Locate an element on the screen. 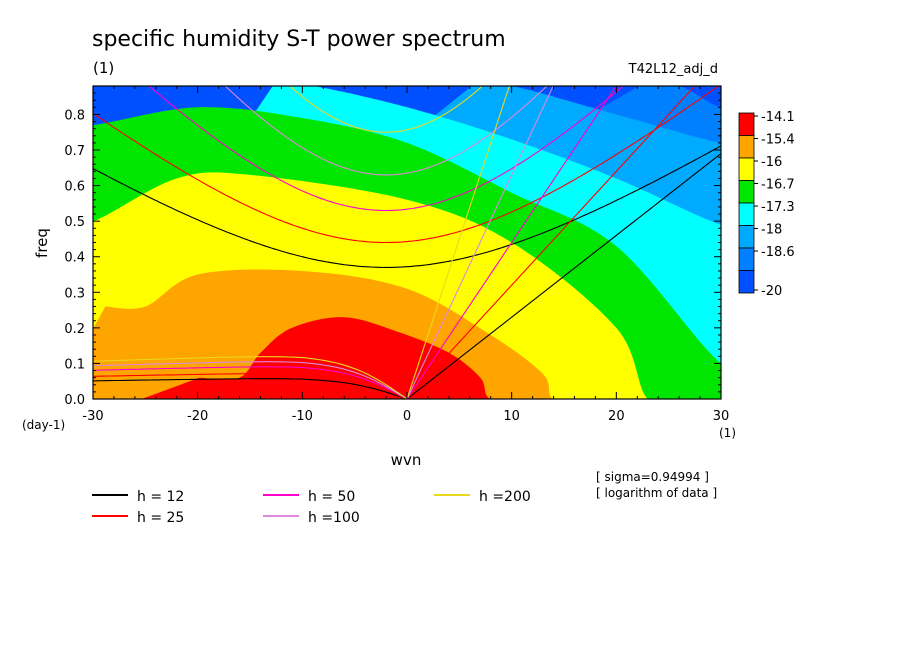  x-tick-label: -20 is located at coordinates (197, 416).